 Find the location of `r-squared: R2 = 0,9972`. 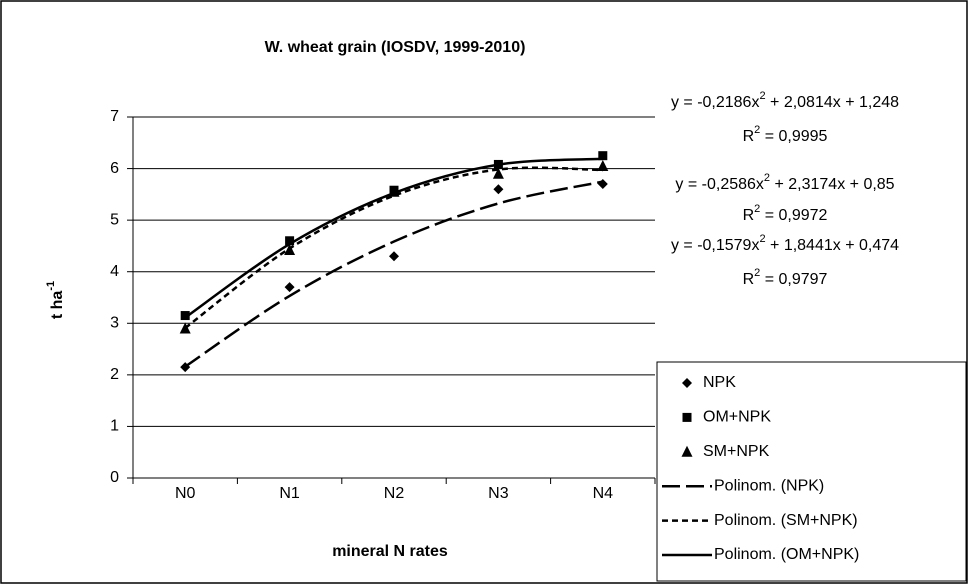

r-squared: R2 = 0,9972 is located at coordinates (785, 213).